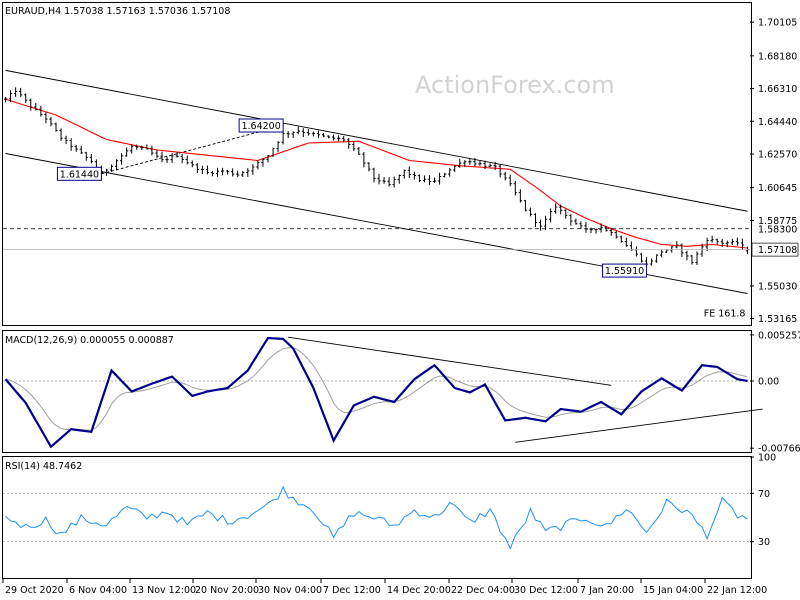  Describe the element at coordinates (419, 590) in the screenshot. I see `time-axis-label-6: 14 Dec 20:00` at that location.